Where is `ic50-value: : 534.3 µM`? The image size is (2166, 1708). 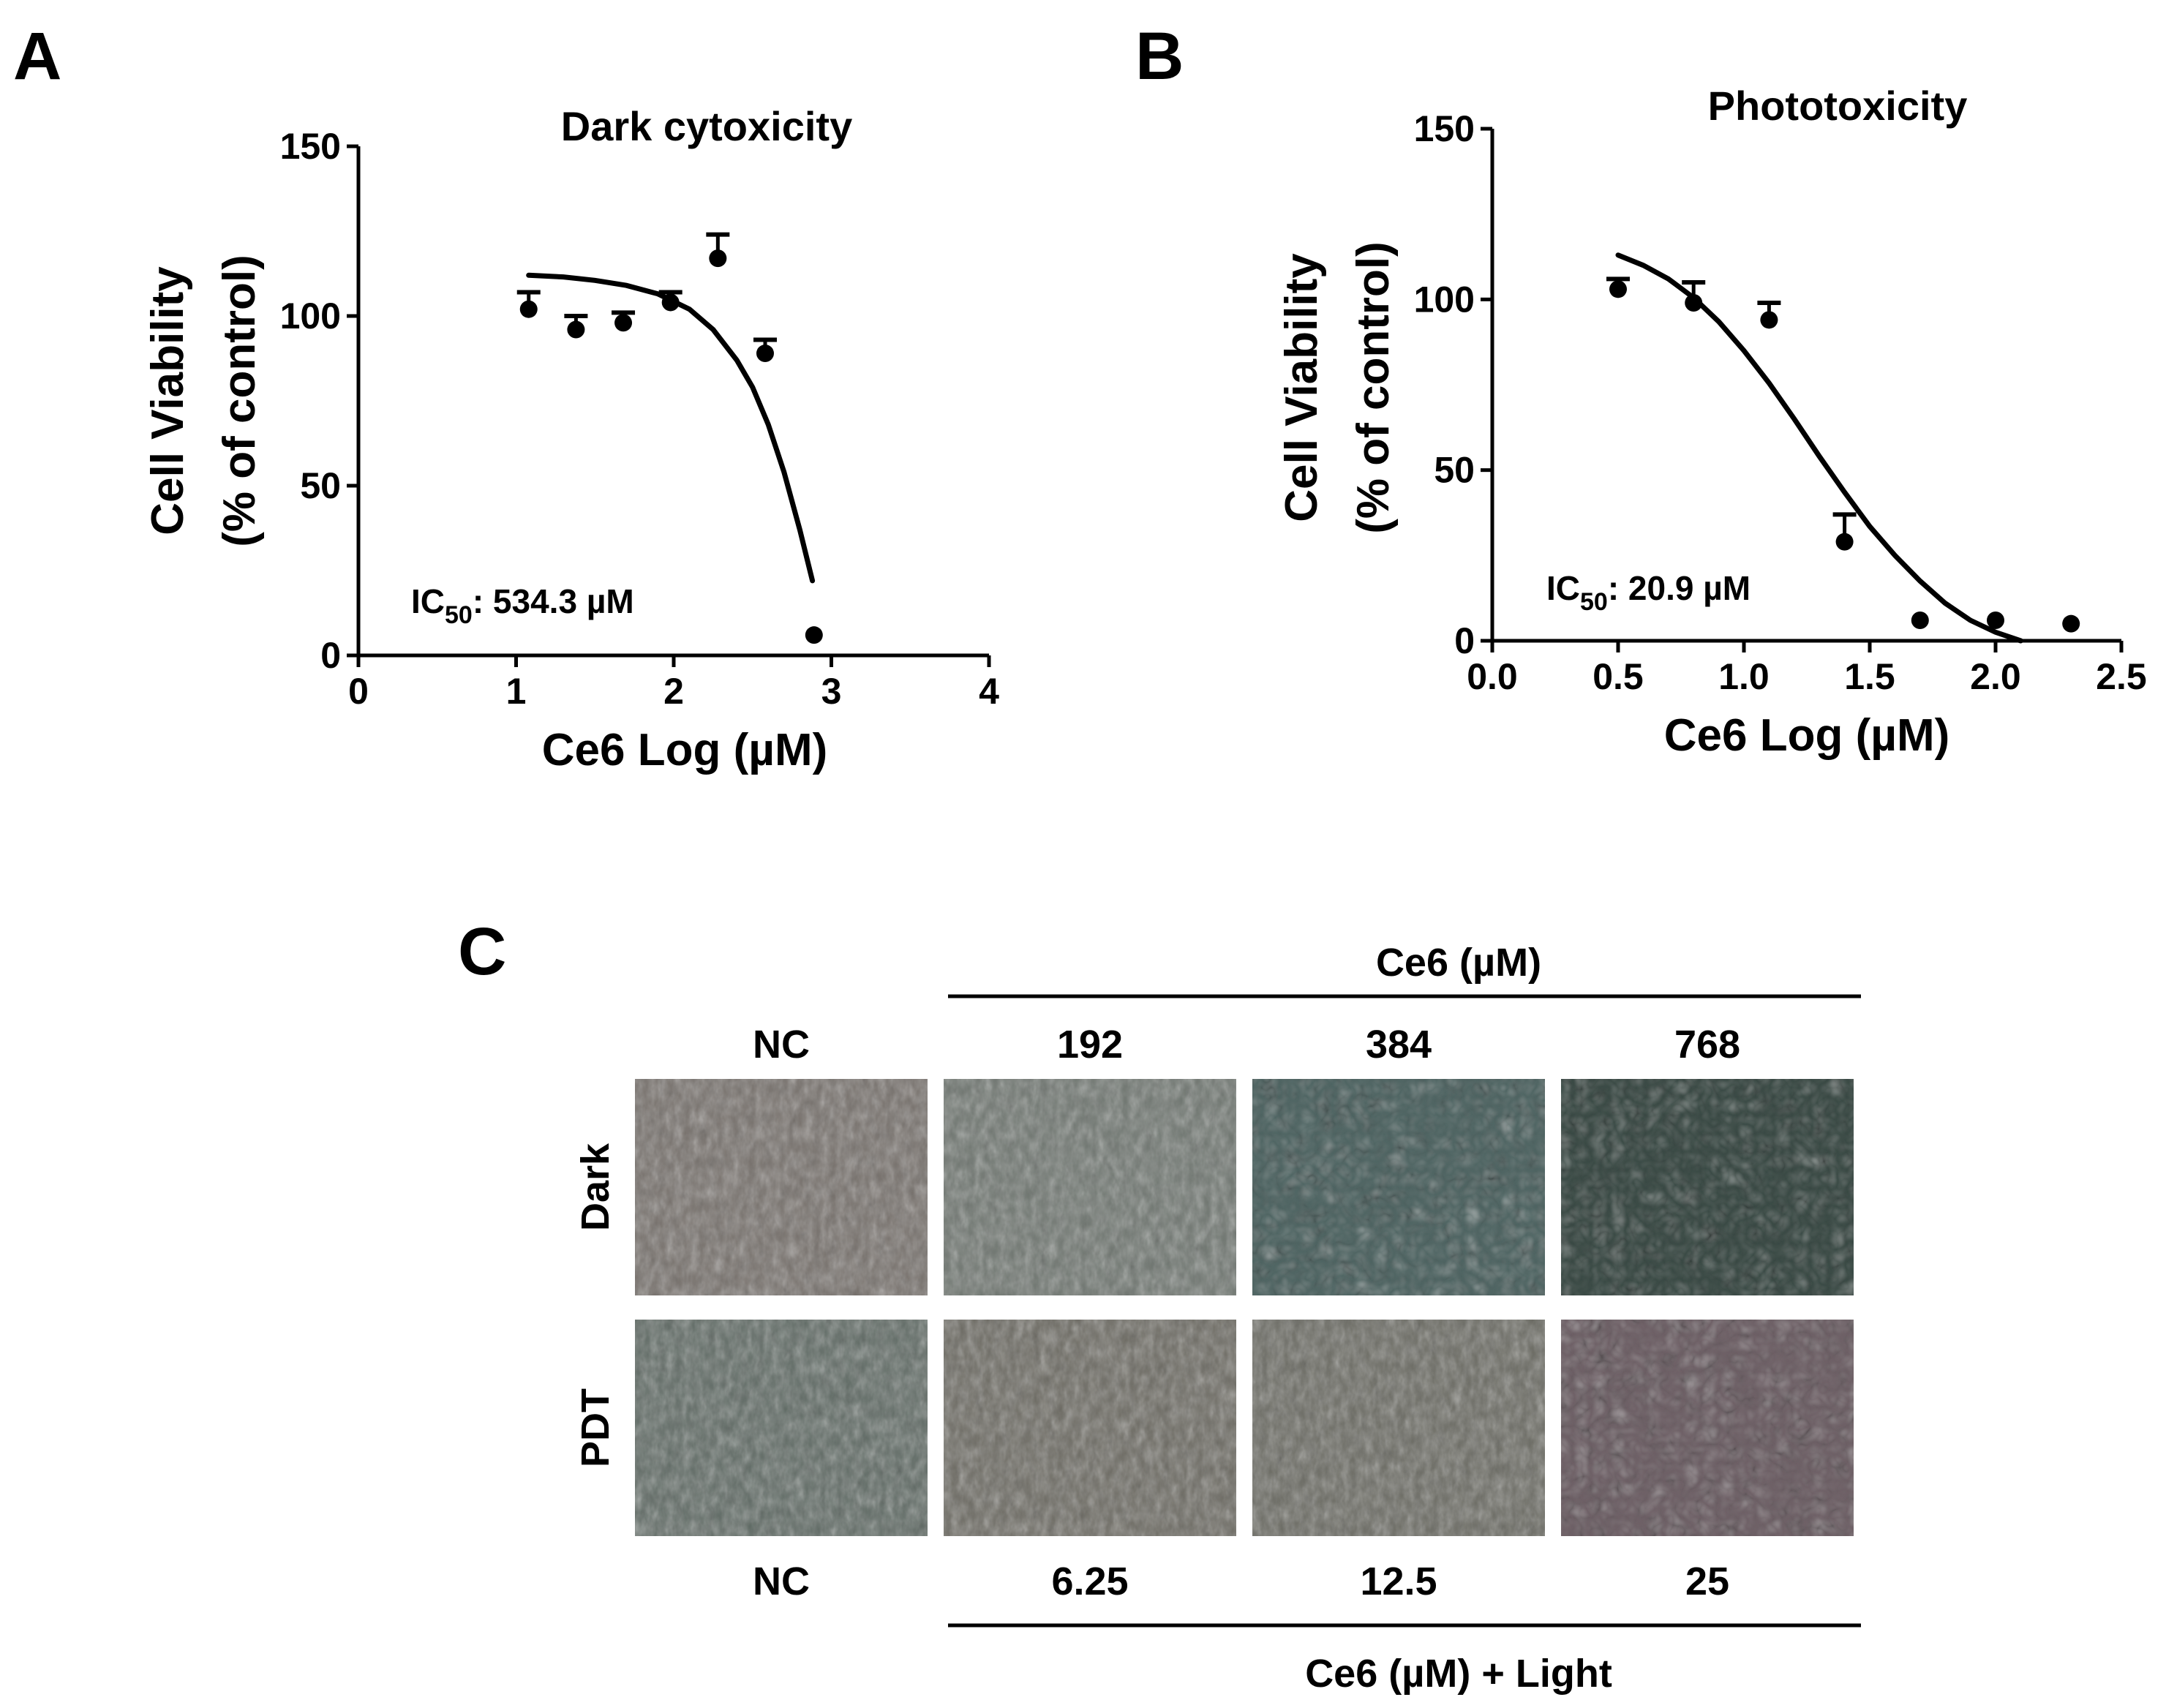
ic50-value: : 534.3 µM is located at coordinates (553, 601).